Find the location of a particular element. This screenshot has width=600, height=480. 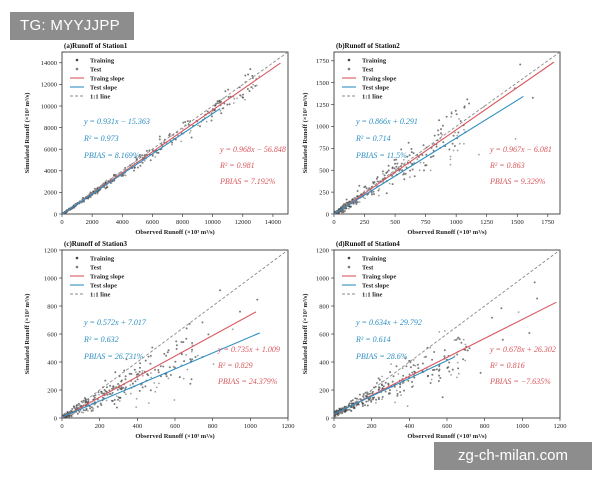

watermark-top: TG: MYYJJPP is located at coordinates (72, 26).